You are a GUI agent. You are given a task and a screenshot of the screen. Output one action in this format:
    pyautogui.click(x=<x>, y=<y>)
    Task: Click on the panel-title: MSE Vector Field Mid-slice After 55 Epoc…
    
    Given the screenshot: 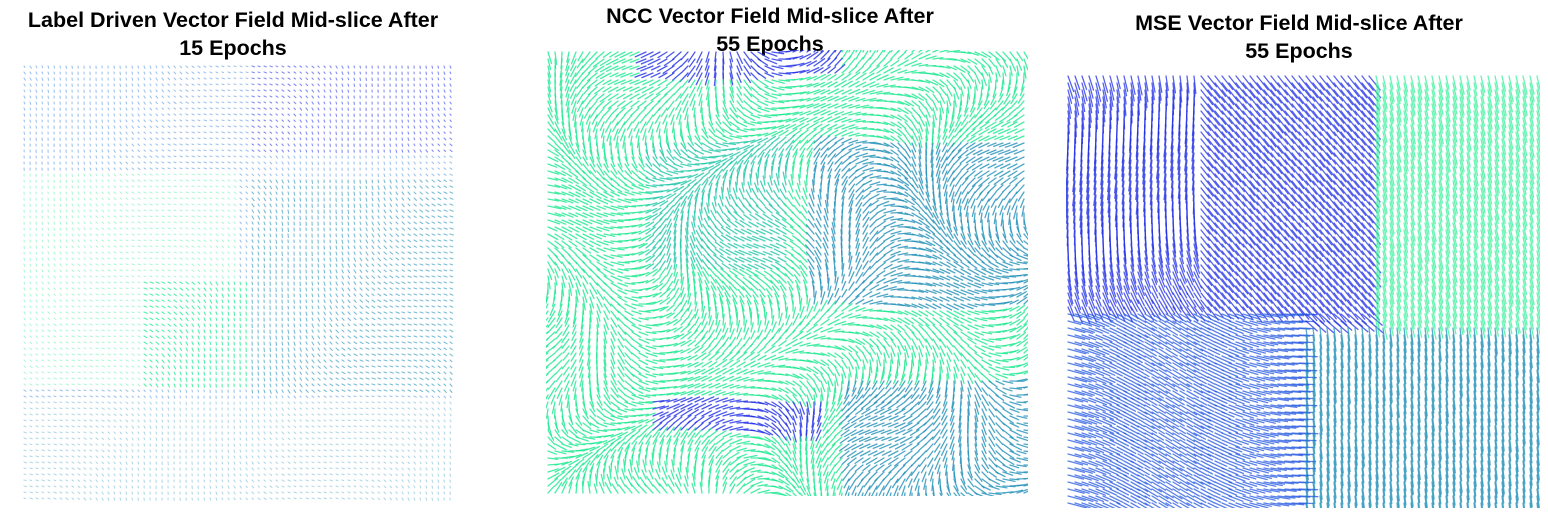 What is the action you would take?
    pyautogui.click(x=1299, y=37)
    